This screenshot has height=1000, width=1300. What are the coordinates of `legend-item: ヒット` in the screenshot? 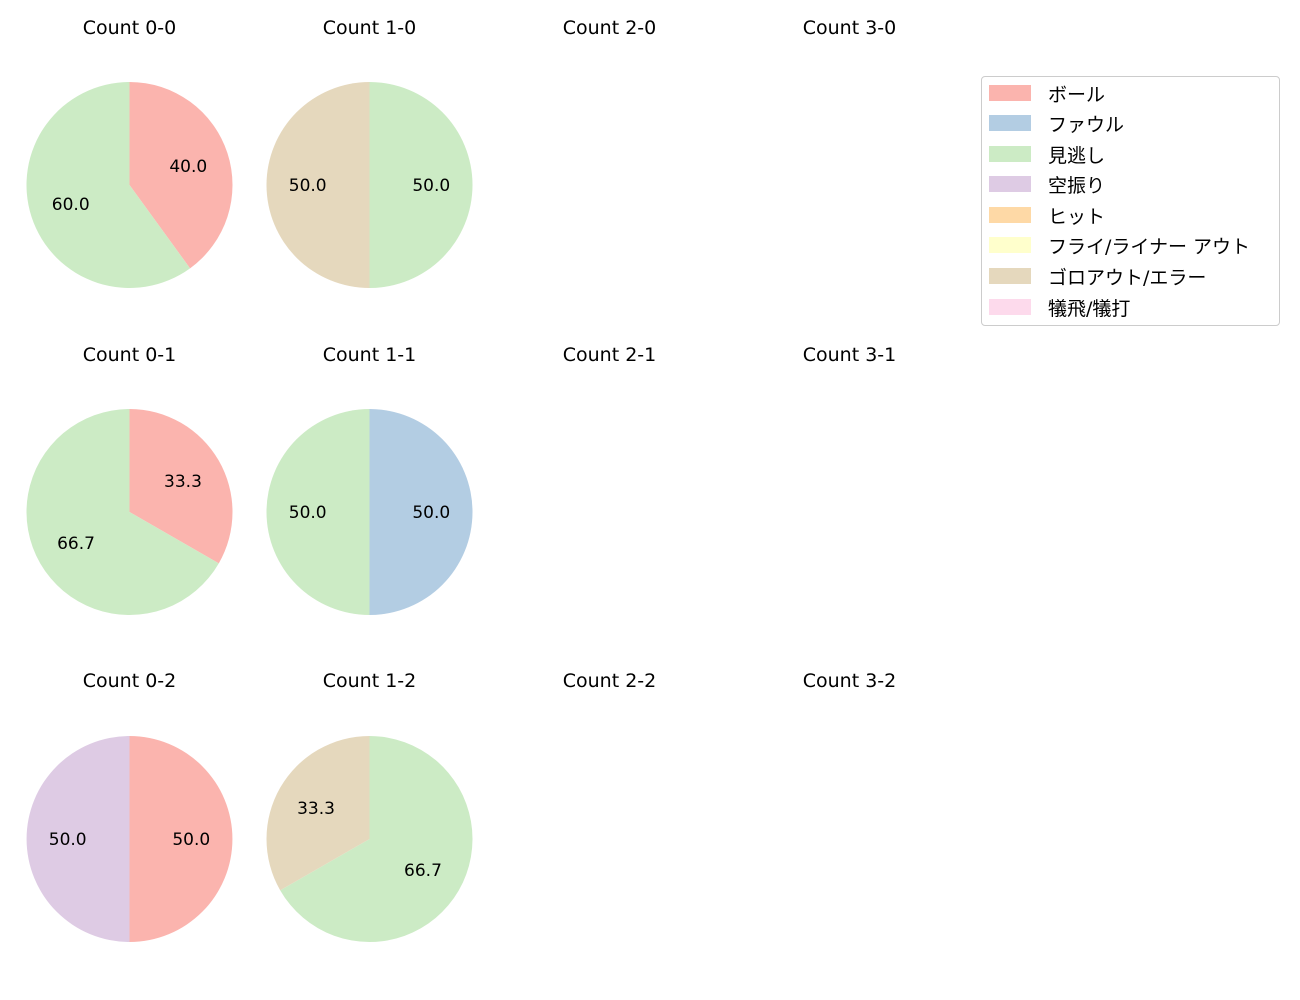 It's located at (1047, 215).